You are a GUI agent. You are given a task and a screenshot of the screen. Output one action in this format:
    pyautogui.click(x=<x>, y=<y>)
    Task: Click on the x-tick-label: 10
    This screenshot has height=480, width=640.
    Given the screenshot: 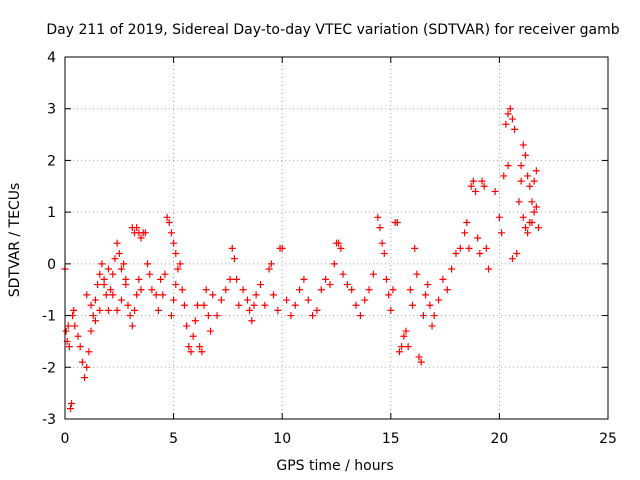 What is the action you would take?
    pyautogui.click(x=282, y=439)
    